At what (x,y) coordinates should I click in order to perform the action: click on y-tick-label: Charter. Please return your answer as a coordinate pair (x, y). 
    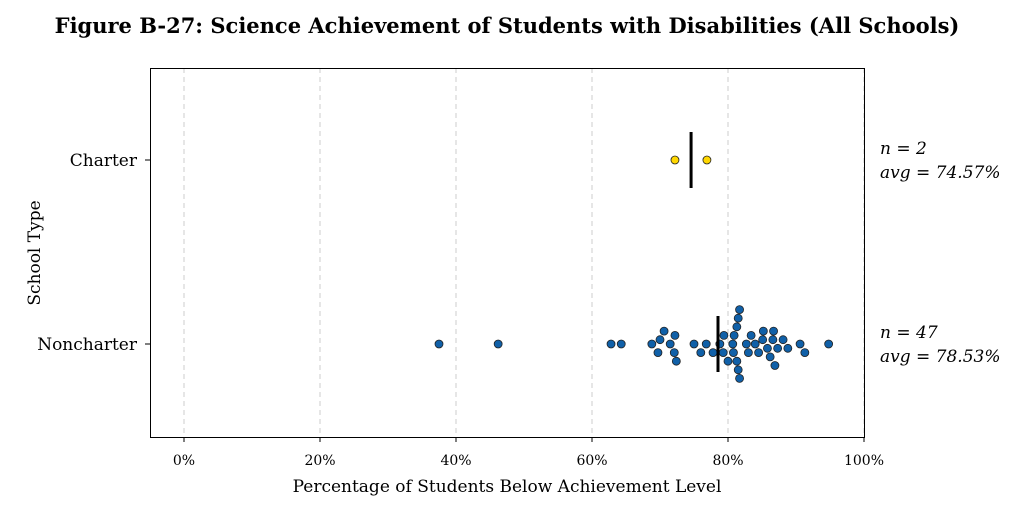
    Looking at the image, I should click on (104, 161).